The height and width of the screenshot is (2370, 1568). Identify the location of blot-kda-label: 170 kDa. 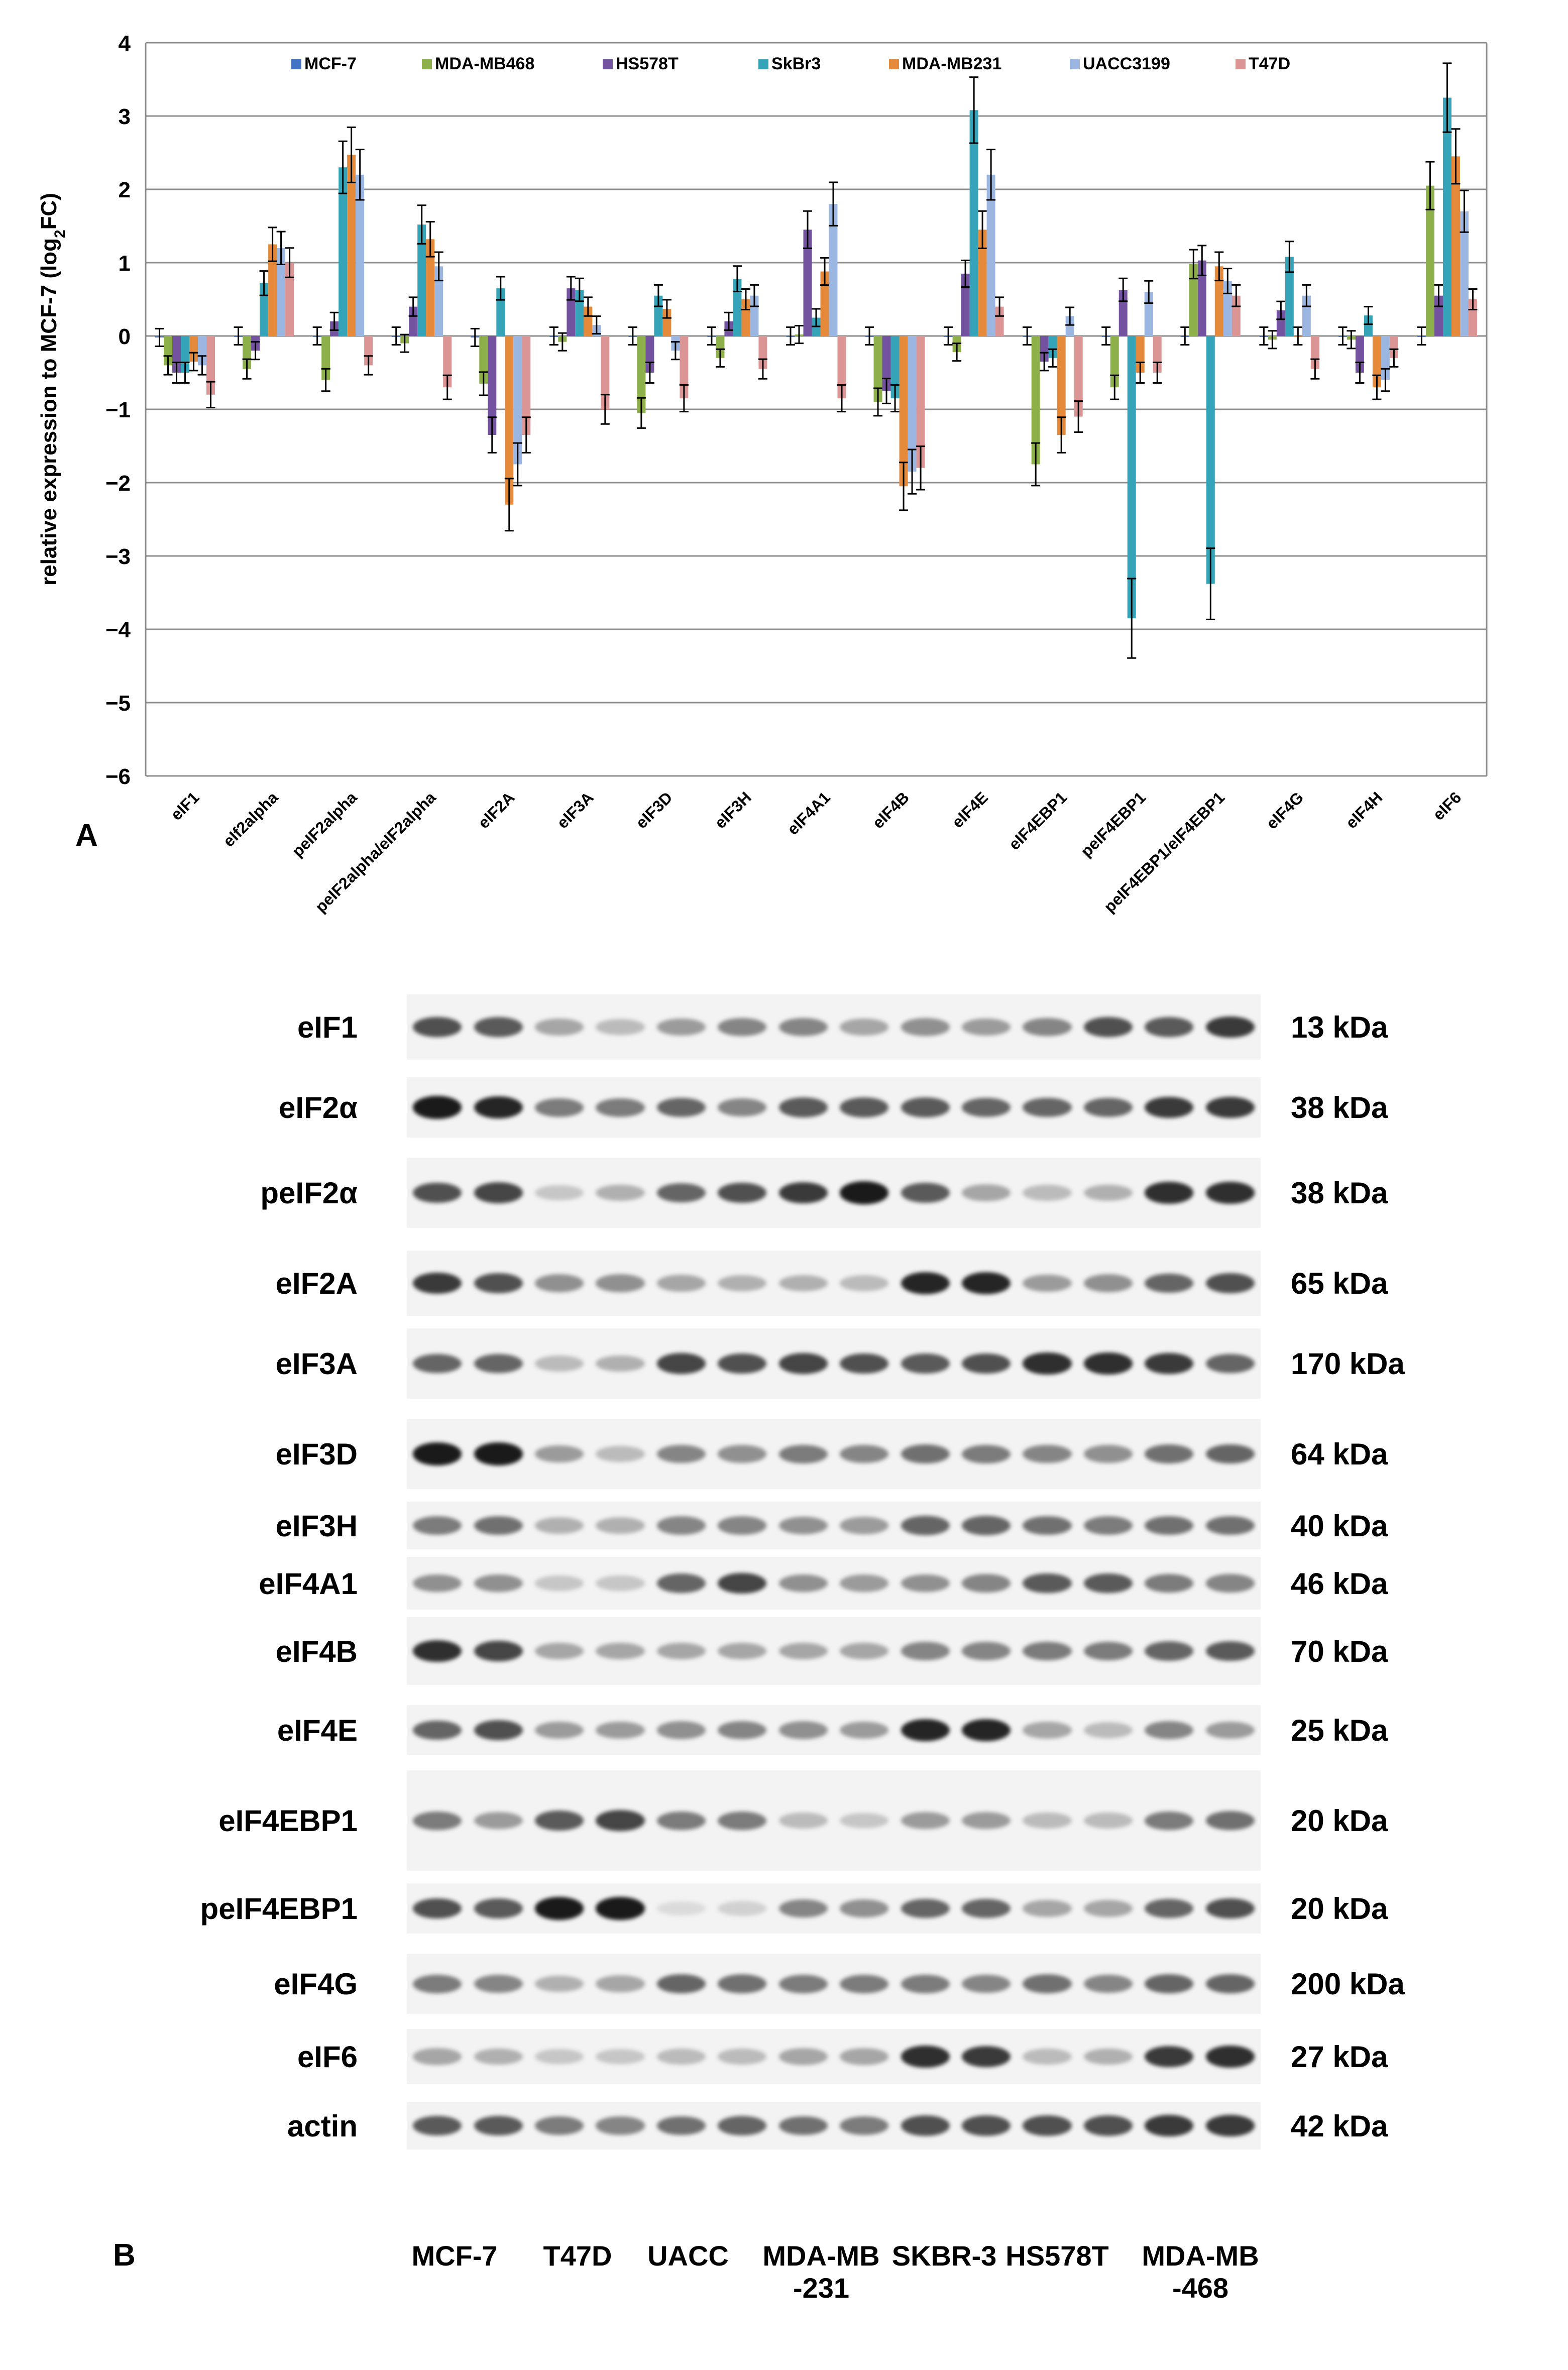
(1348, 1364).